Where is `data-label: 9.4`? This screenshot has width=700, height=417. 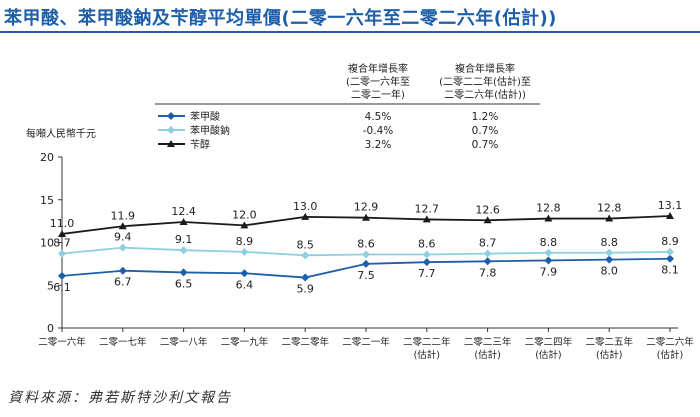
data-label: 9.4 is located at coordinates (123, 237).